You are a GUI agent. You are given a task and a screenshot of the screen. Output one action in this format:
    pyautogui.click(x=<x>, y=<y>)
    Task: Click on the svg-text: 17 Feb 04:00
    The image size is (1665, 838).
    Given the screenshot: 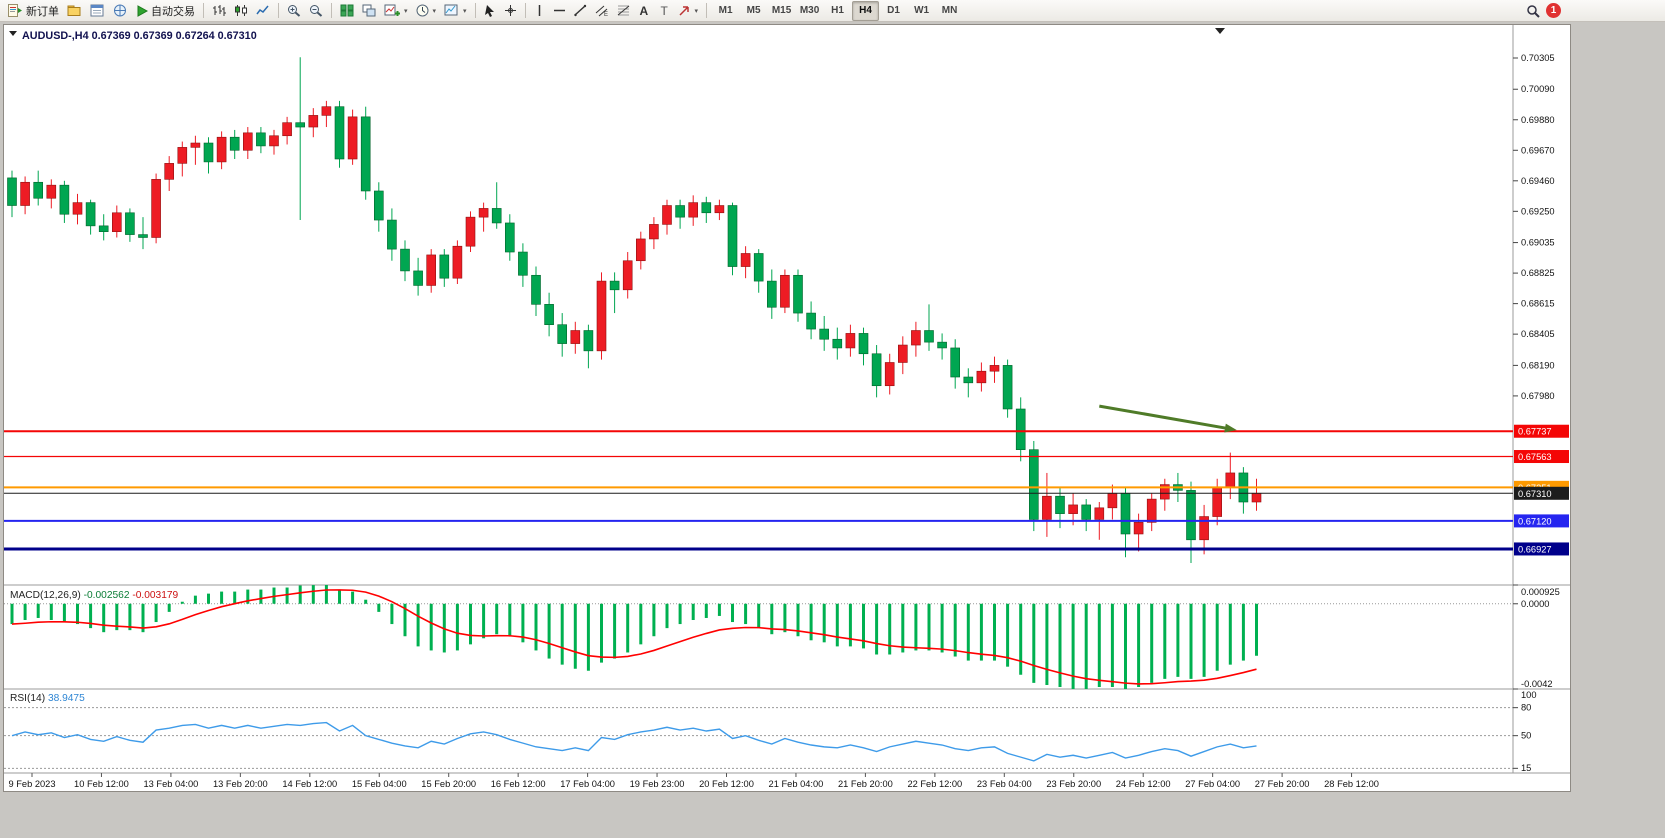 What is the action you would take?
    pyautogui.click(x=587, y=784)
    